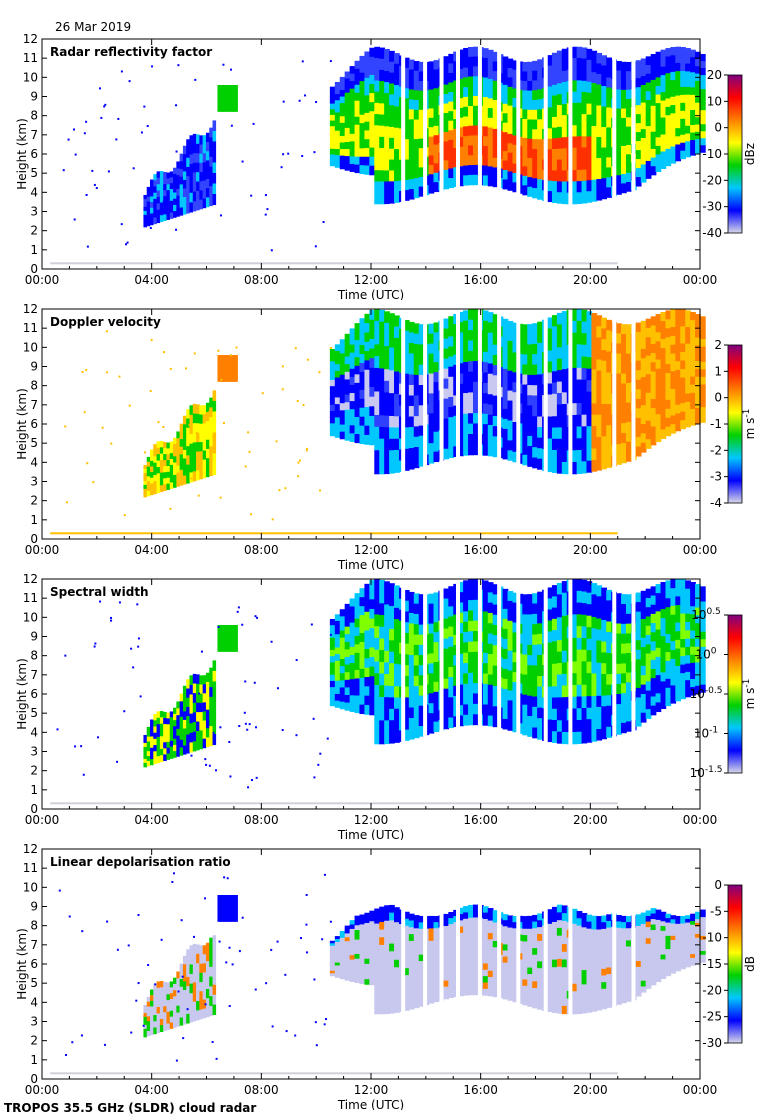 This screenshot has height=1120, width=780. I want to click on colorbar-label: m s-1, so click(749, 424).